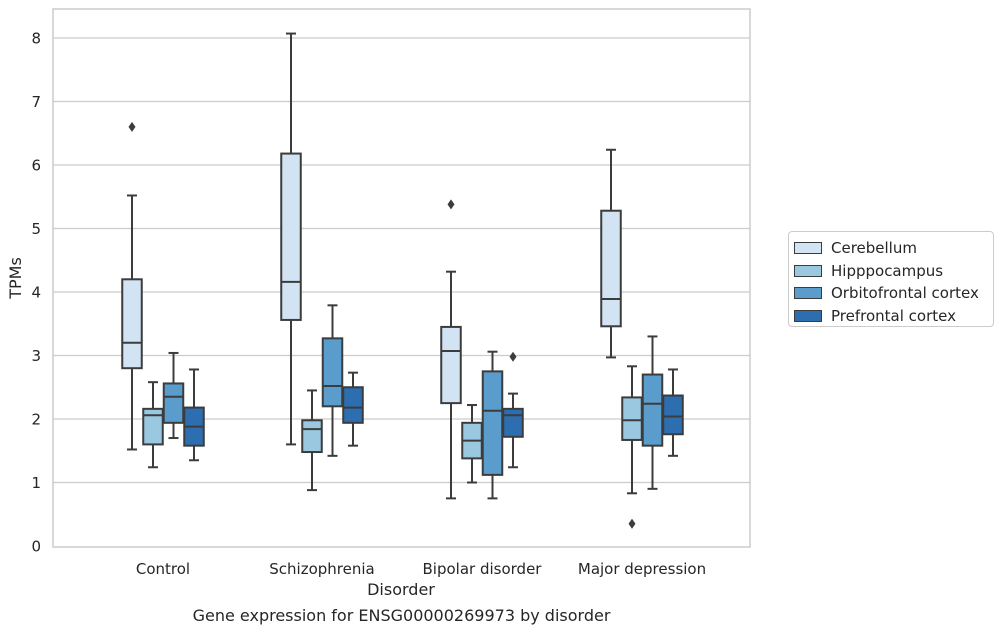  What do you see at coordinates (36, 166) in the screenshot?
I see `y-tick-label: 6` at bounding box center [36, 166].